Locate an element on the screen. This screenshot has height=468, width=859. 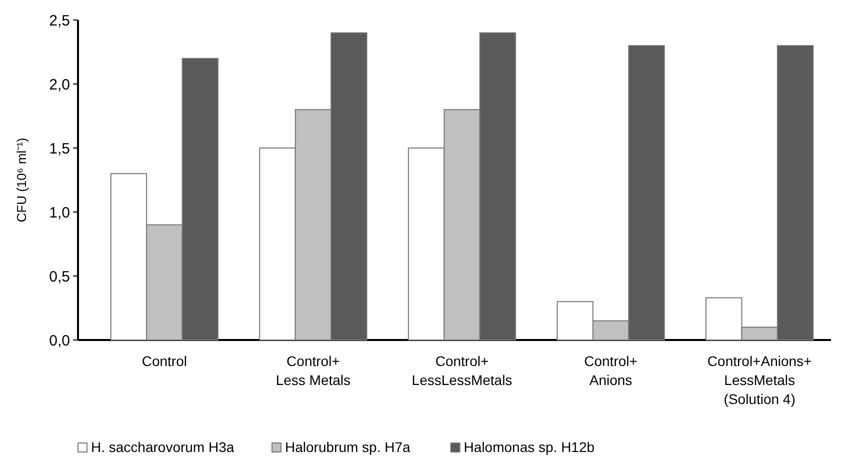
y-tick-label: 0,5 is located at coordinates (59, 277).